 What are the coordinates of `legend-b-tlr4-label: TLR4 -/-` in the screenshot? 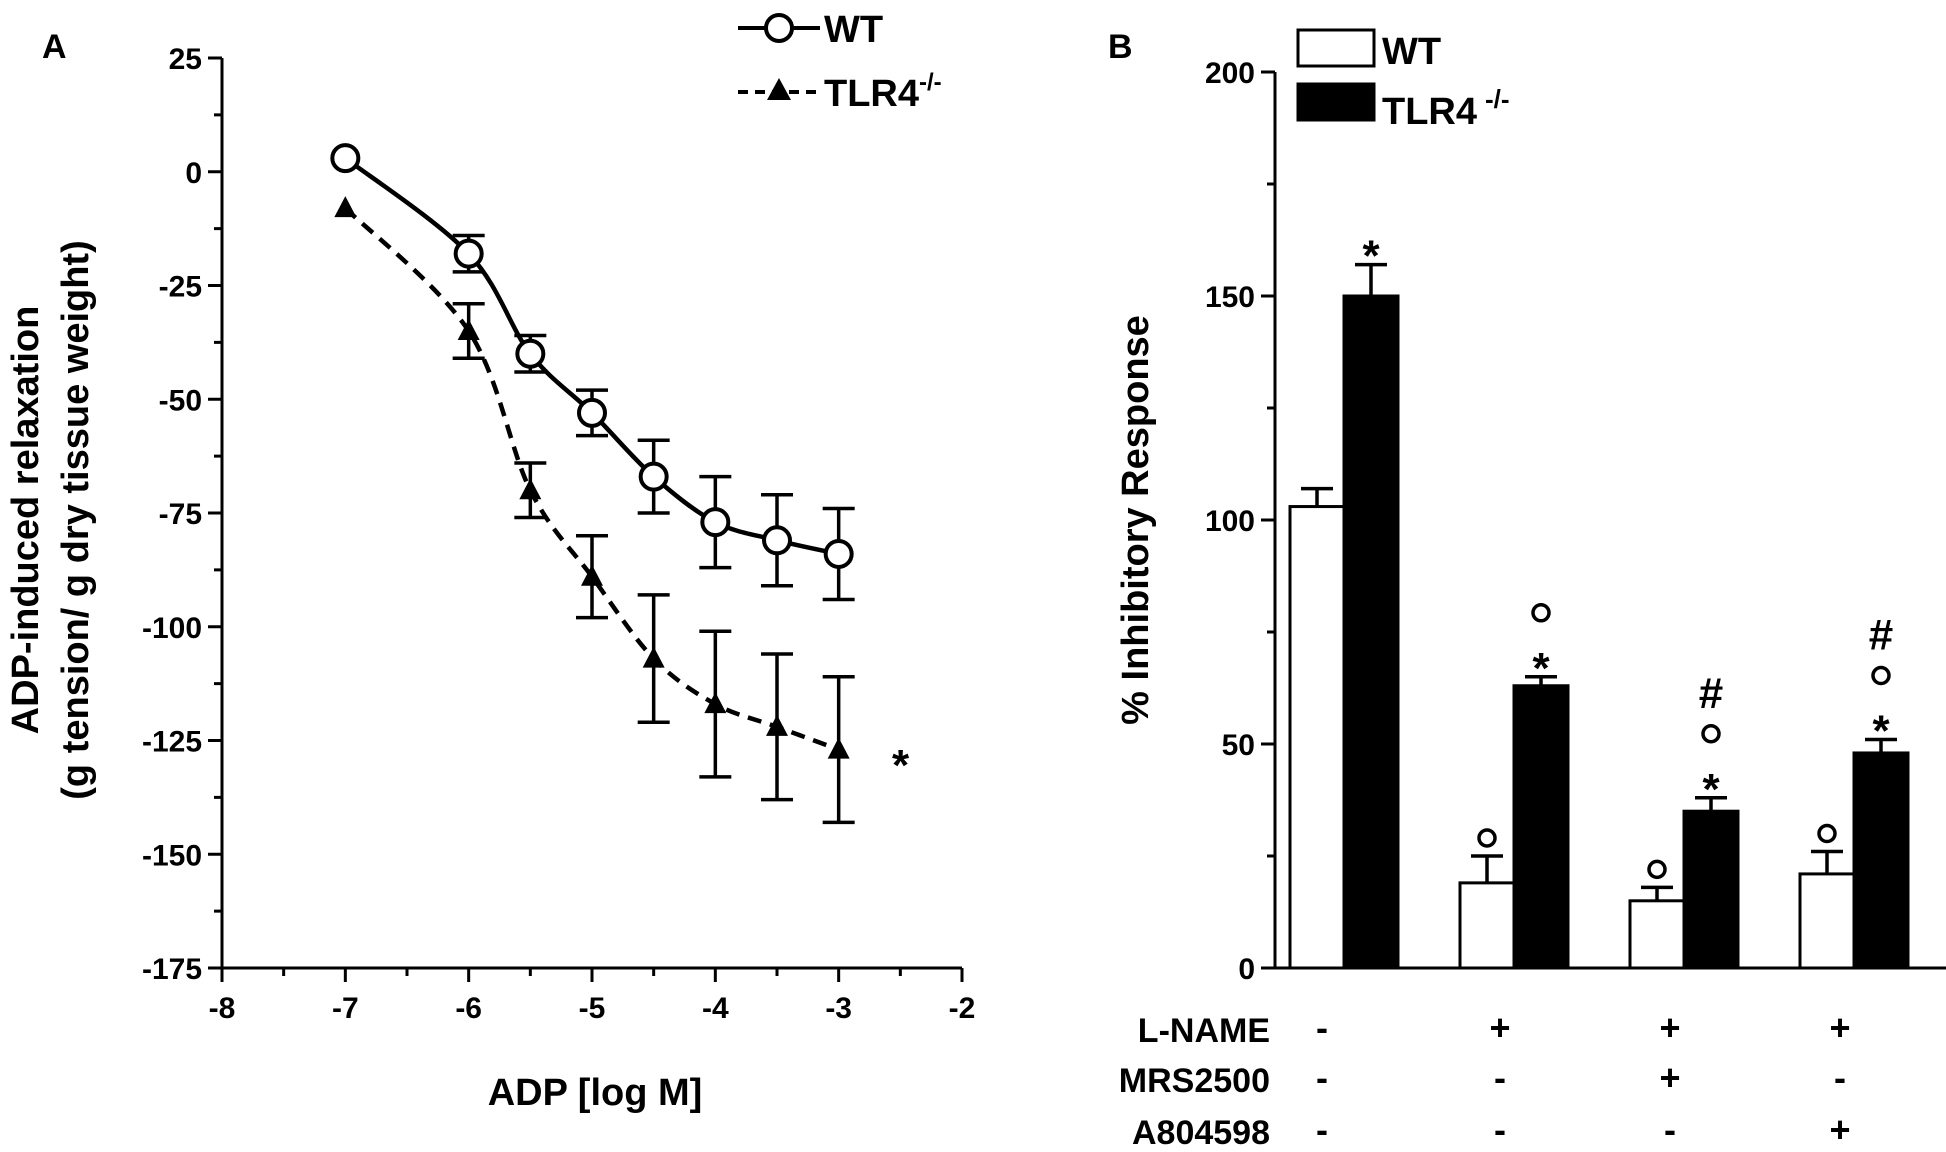 It's located at (1446, 108).